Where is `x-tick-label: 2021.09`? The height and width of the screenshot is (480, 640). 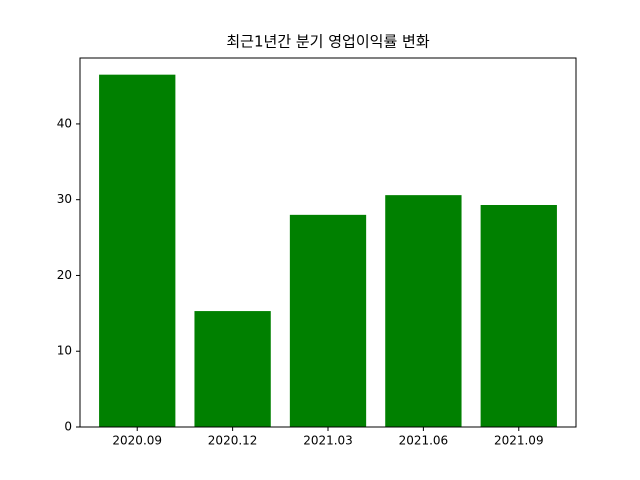 x-tick-label: 2021.09 is located at coordinates (519, 441).